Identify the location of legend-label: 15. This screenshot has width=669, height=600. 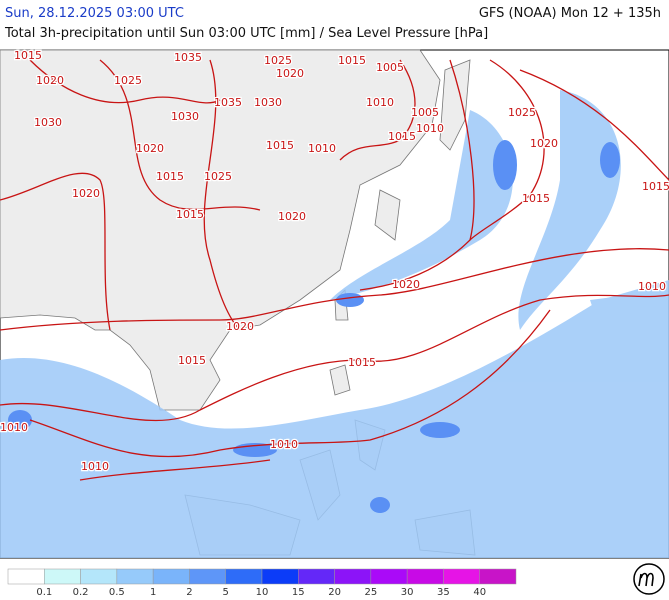
(298, 592).